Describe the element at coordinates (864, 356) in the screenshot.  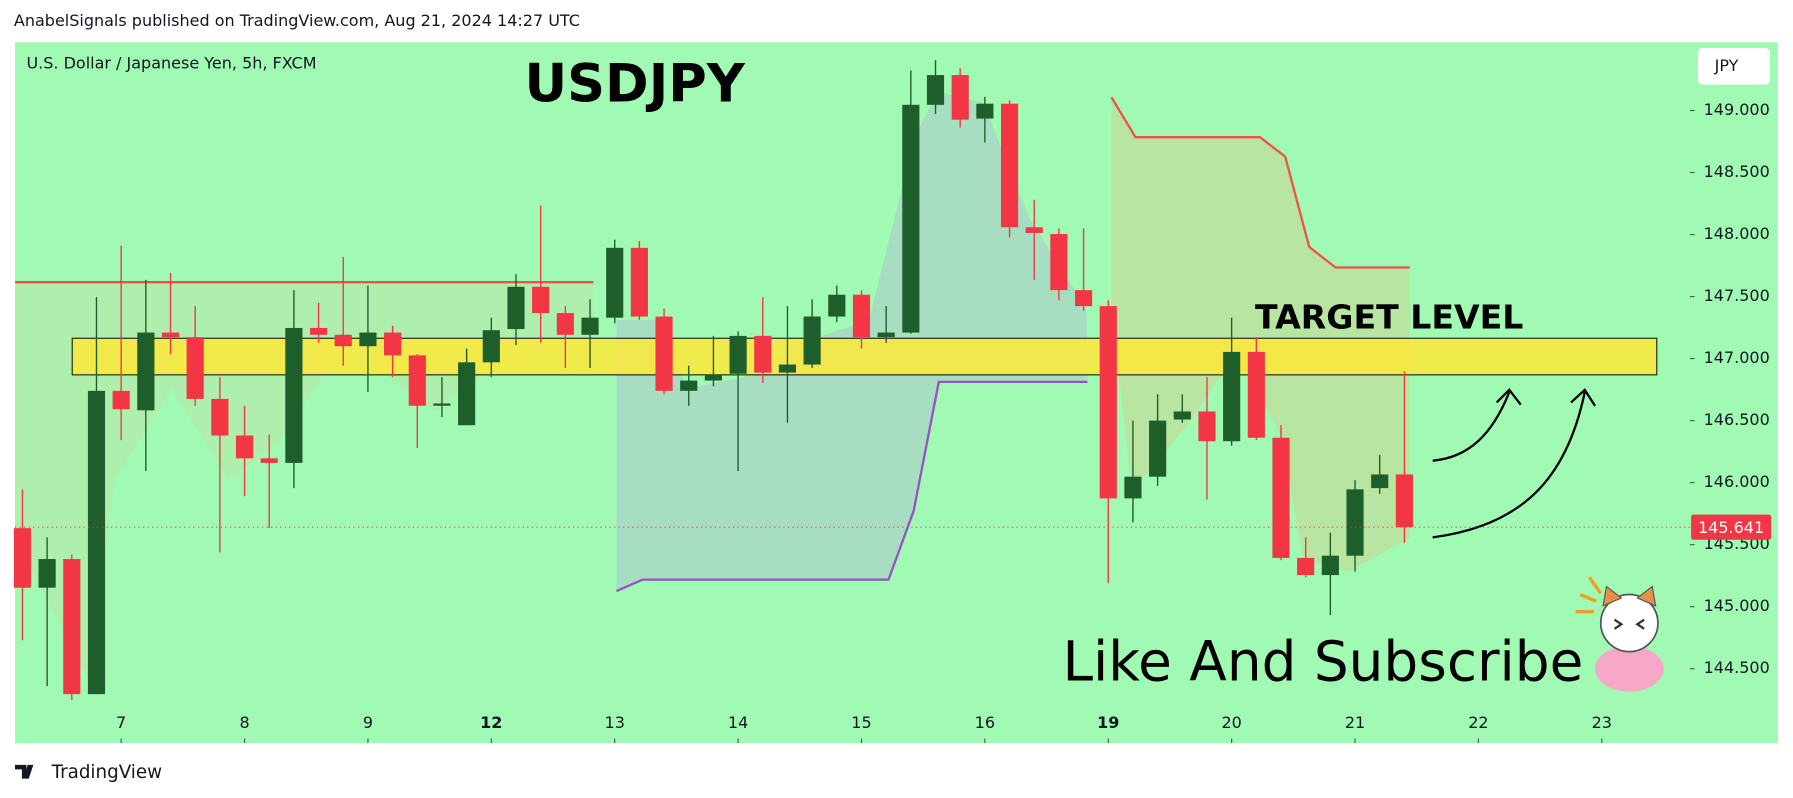
I see `target-zone` at that location.